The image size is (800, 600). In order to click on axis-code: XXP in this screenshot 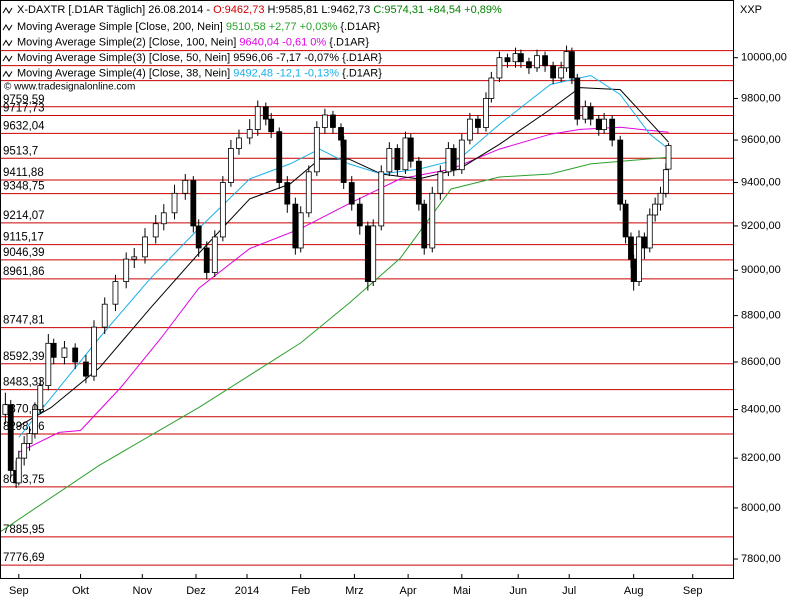, I will do `click(751, 10)`.